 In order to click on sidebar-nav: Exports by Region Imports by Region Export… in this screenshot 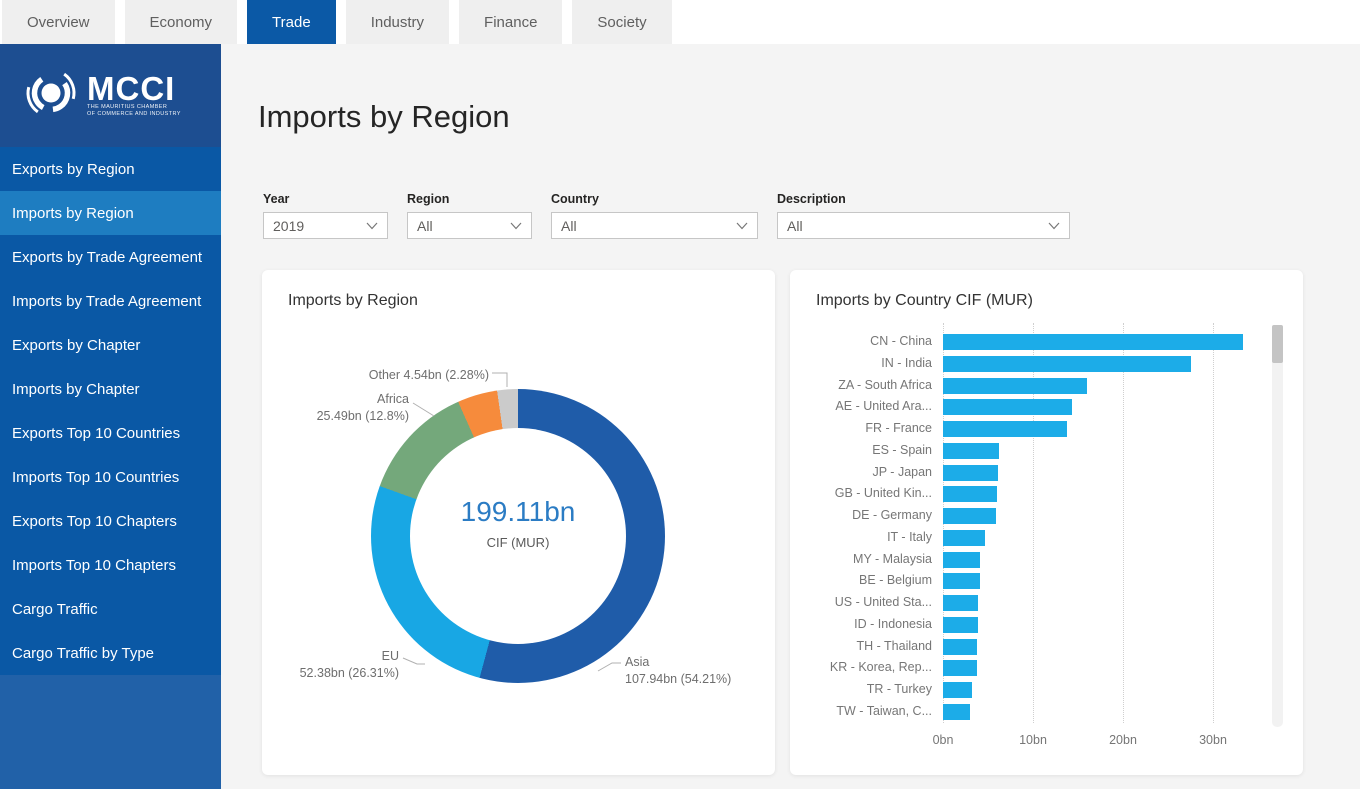, I will do `click(110, 411)`.